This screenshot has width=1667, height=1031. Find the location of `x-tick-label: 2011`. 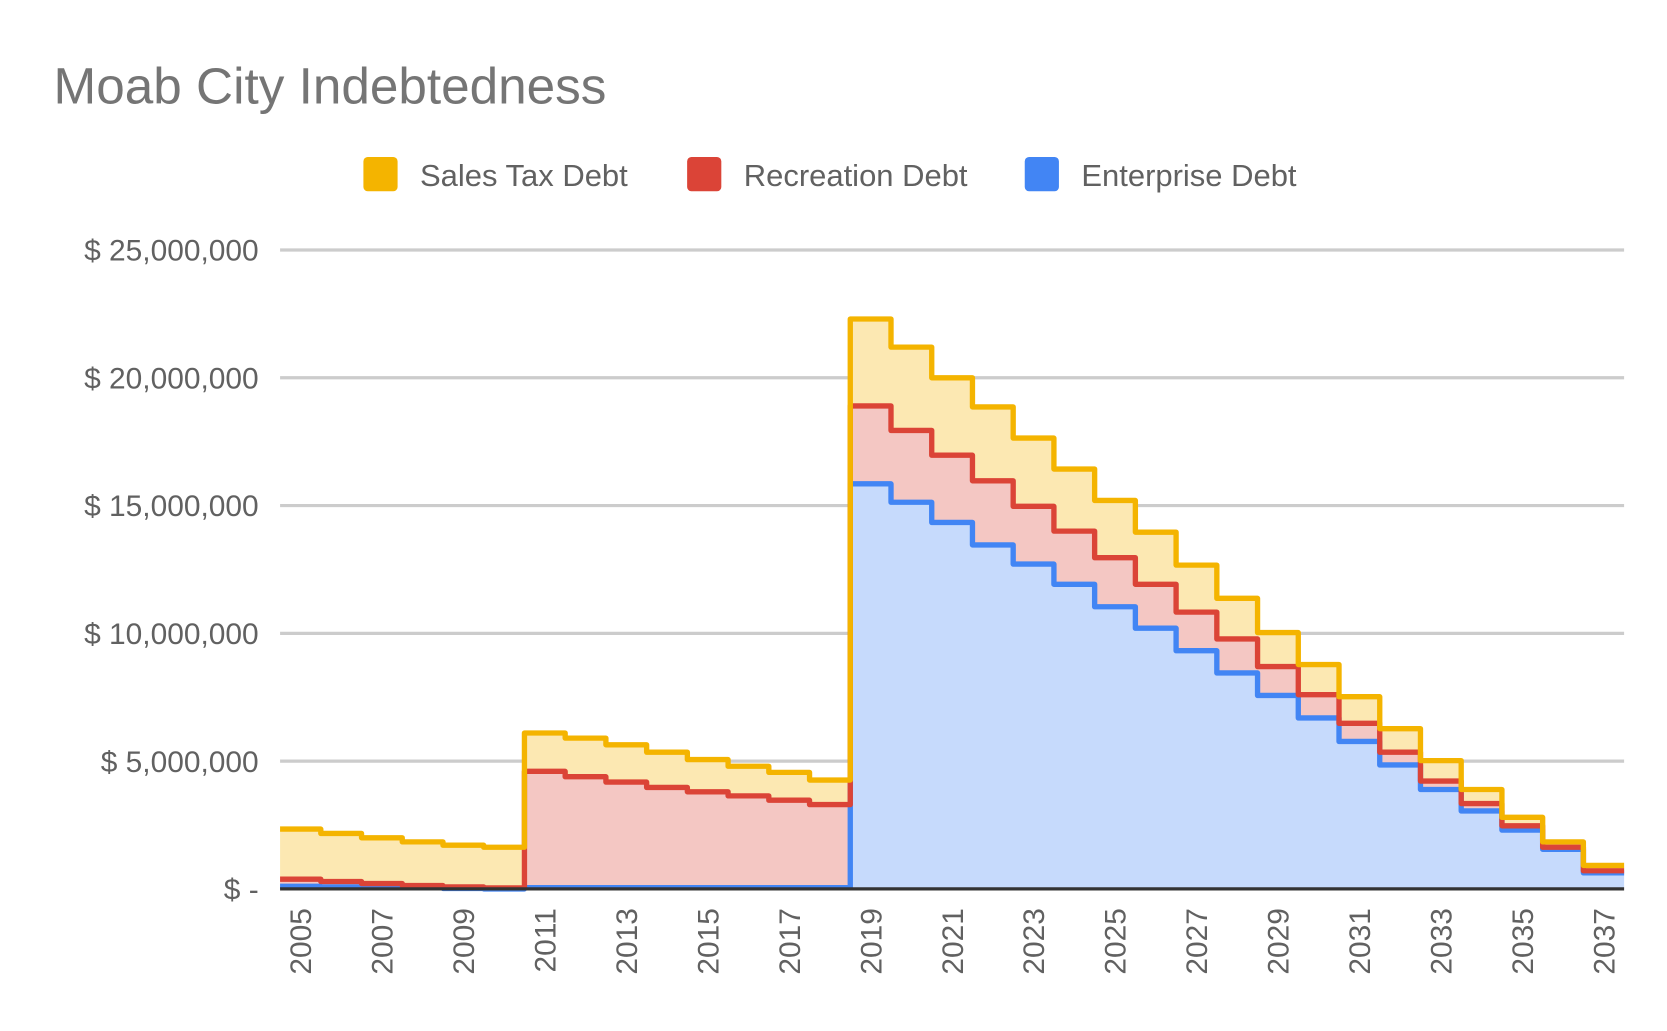

x-tick-label: 2011 is located at coordinates (545, 940).